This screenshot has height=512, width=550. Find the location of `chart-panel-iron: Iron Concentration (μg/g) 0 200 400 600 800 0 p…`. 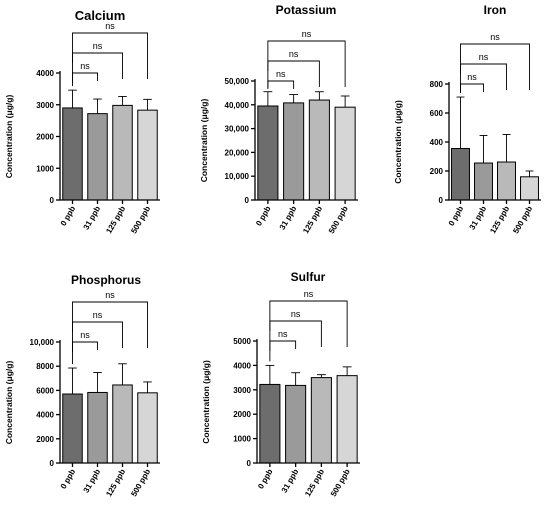

chart-panel-iron: Iron Concentration (μg/g) 0 200 400 600 800 0 p… is located at coordinates (467, 119).